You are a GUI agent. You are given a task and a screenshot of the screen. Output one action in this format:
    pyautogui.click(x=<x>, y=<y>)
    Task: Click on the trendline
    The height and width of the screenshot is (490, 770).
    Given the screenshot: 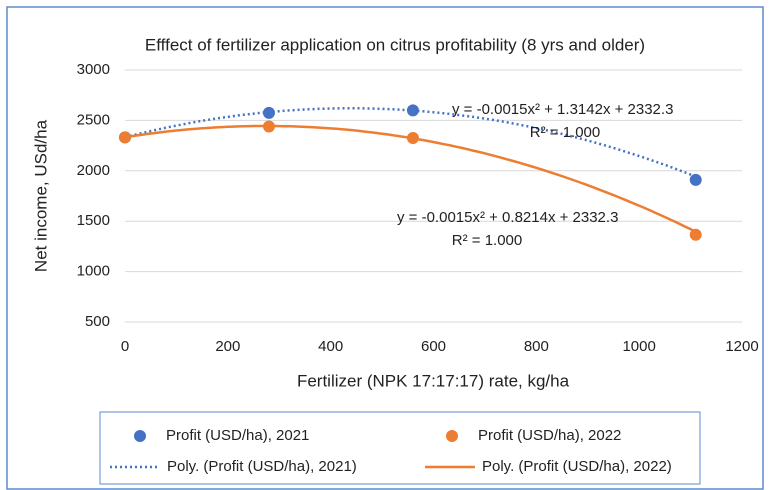 What is the action you would take?
    pyautogui.click(x=410, y=142)
    